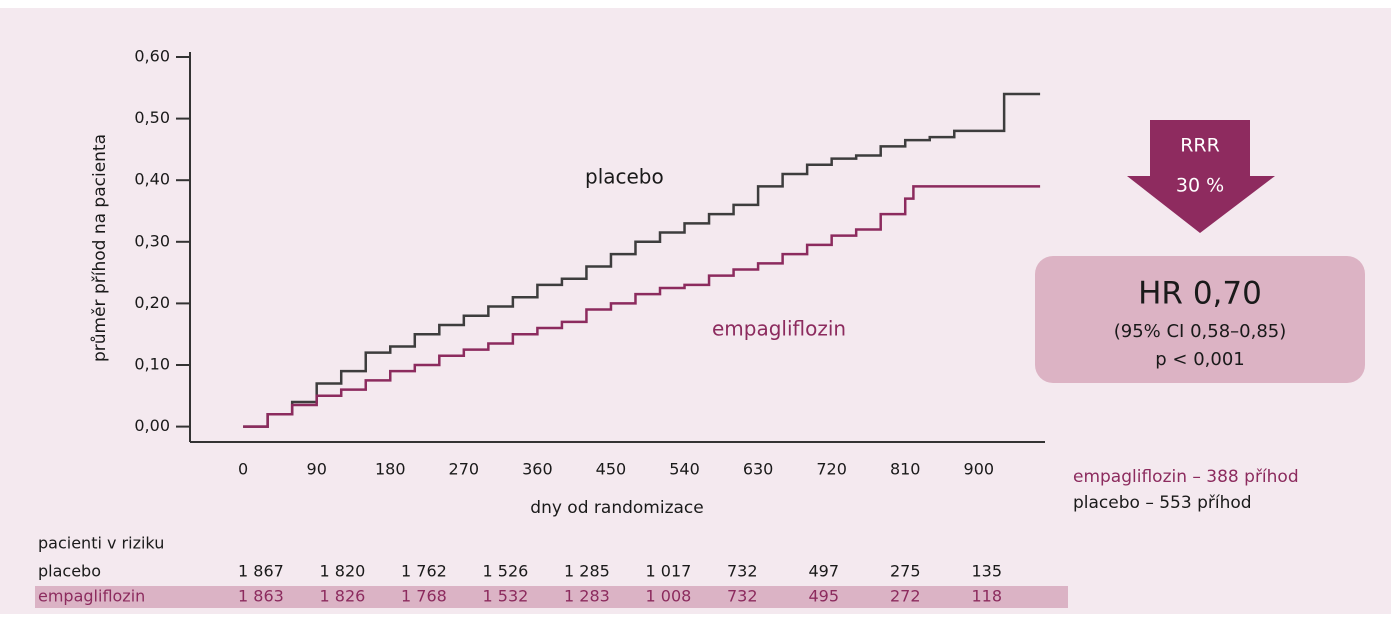 The height and width of the screenshot is (618, 1391). I want to click on y-tick-label: 0,20, so click(152, 302).